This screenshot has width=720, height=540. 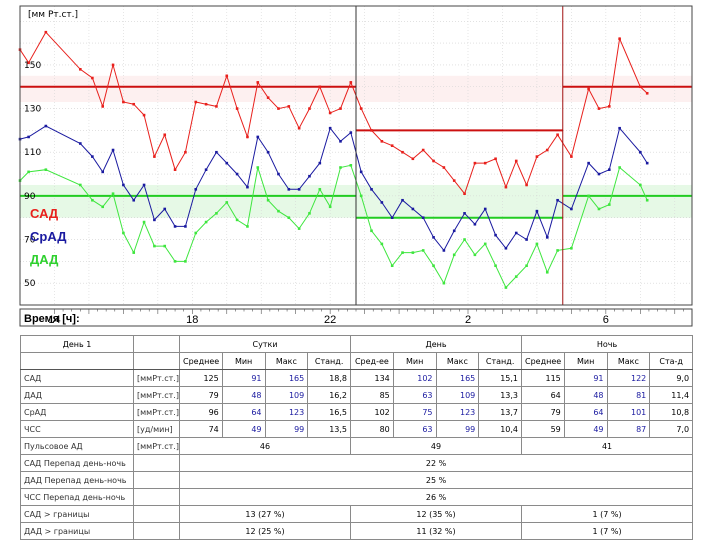 I want to click on table-cell: 134, so click(x=372, y=378).